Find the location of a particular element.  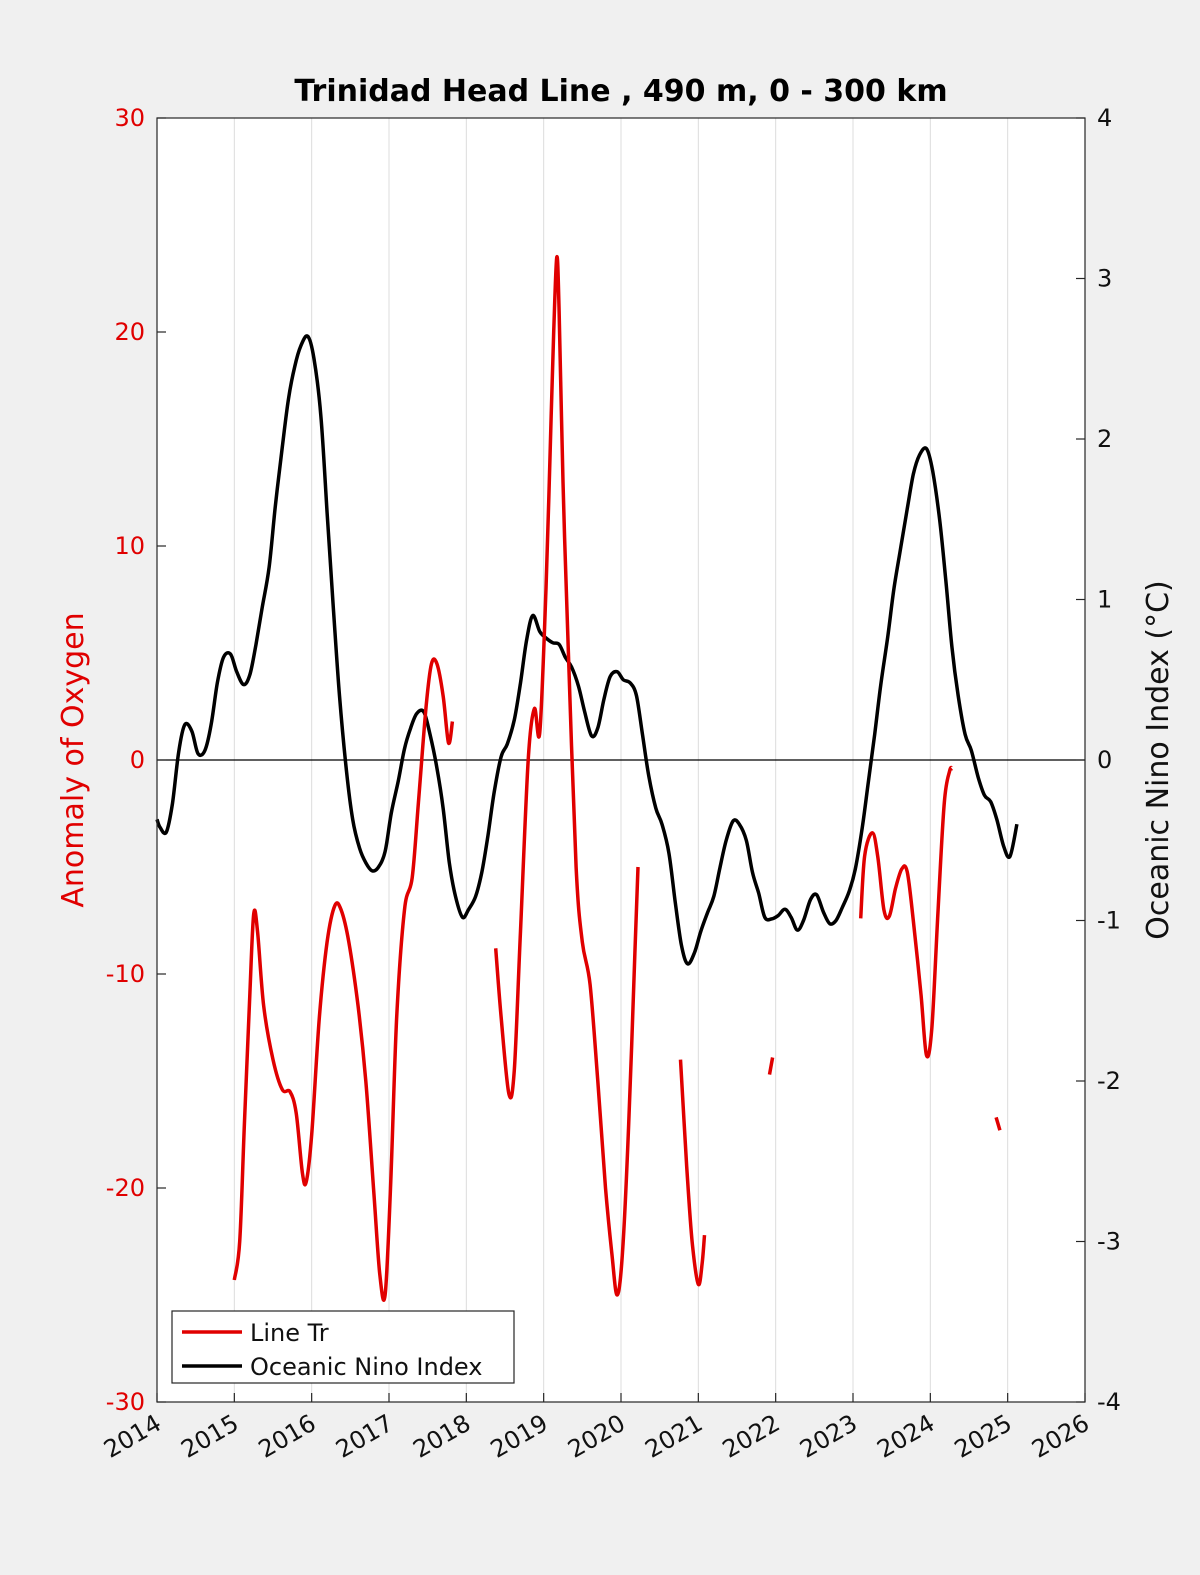

legend-label-oni: Oceanic Nino Index is located at coordinates (366, 1367).